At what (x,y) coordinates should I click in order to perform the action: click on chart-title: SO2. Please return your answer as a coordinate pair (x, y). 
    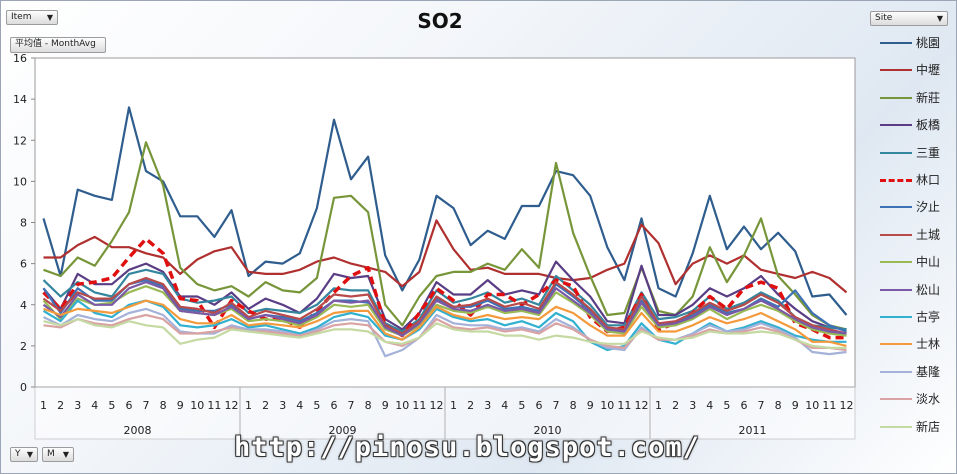
    Looking at the image, I should click on (440, 21).